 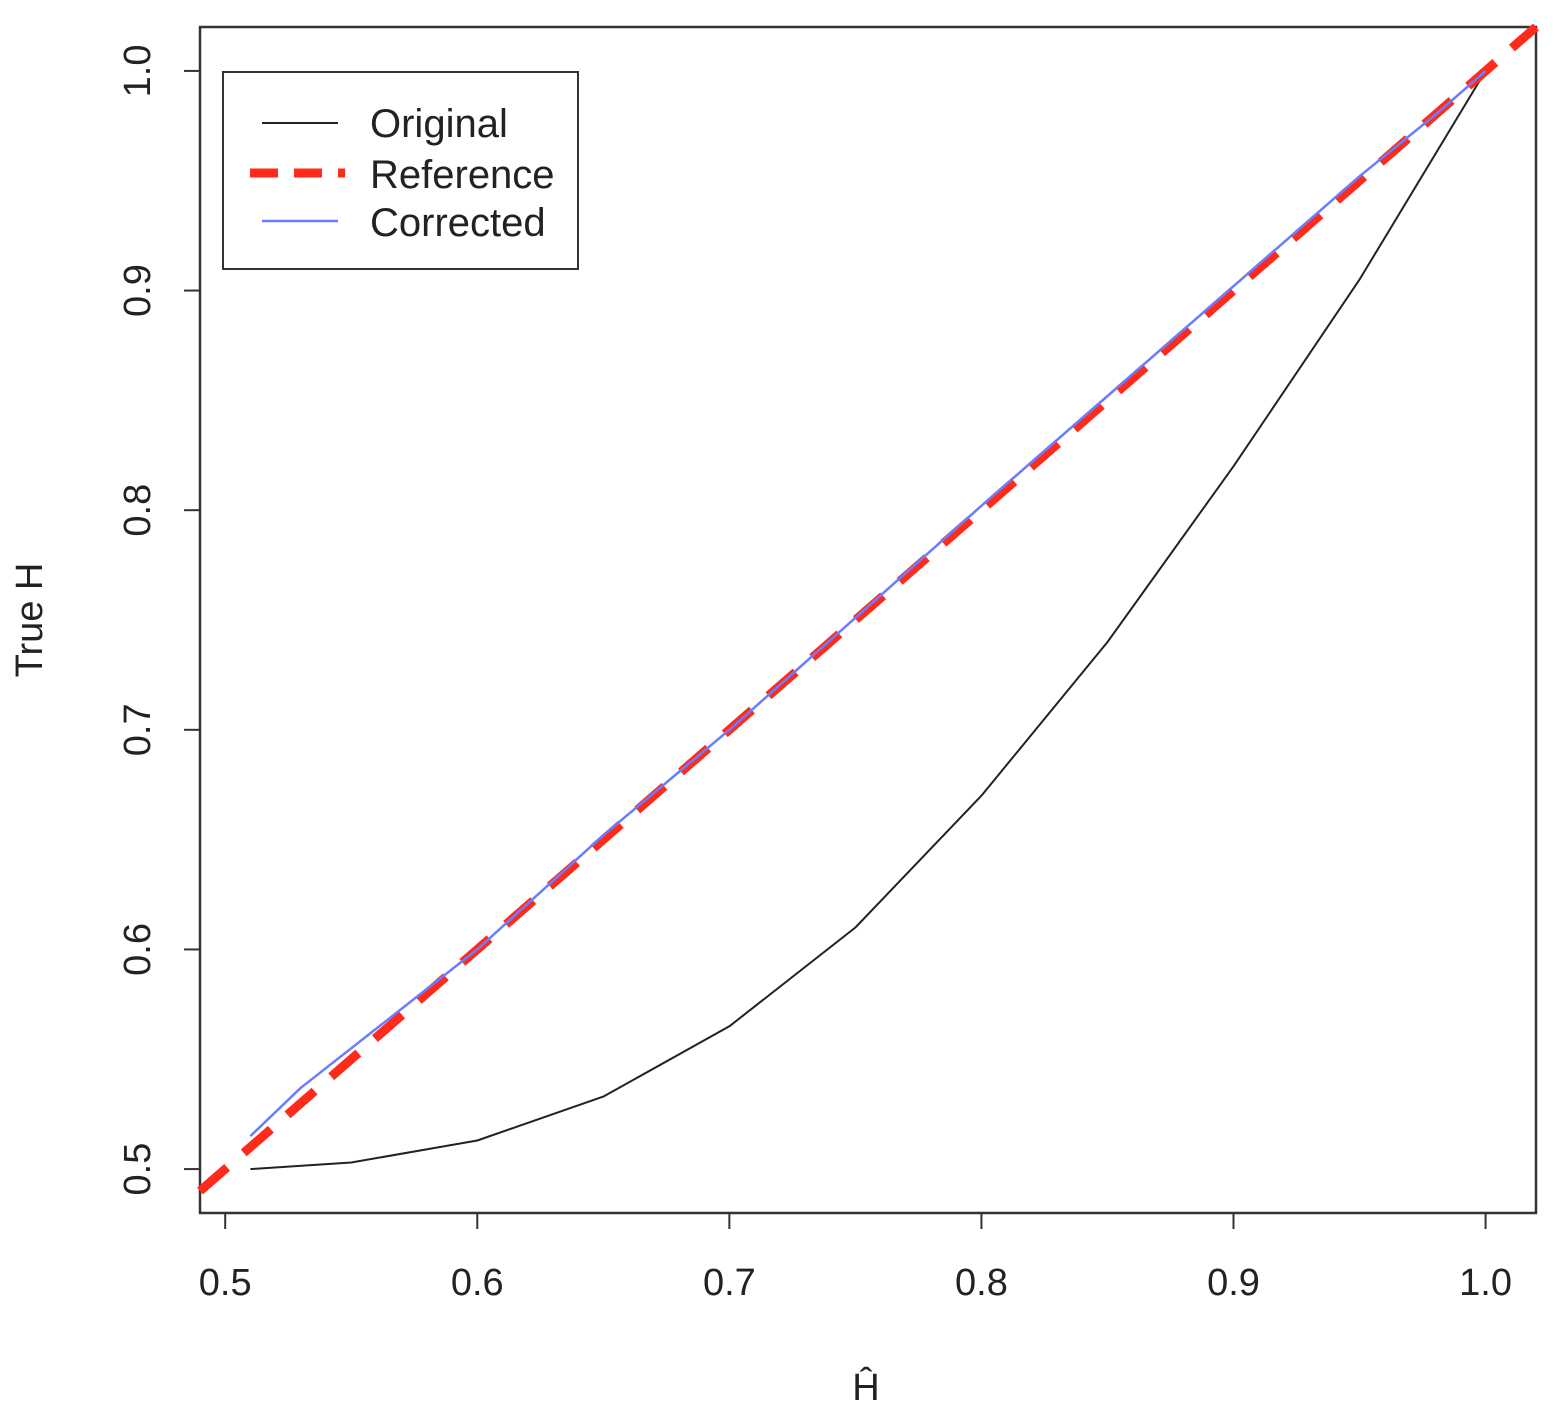 I want to click on legend-label-reference: Reference, so click(x=462, y=175).